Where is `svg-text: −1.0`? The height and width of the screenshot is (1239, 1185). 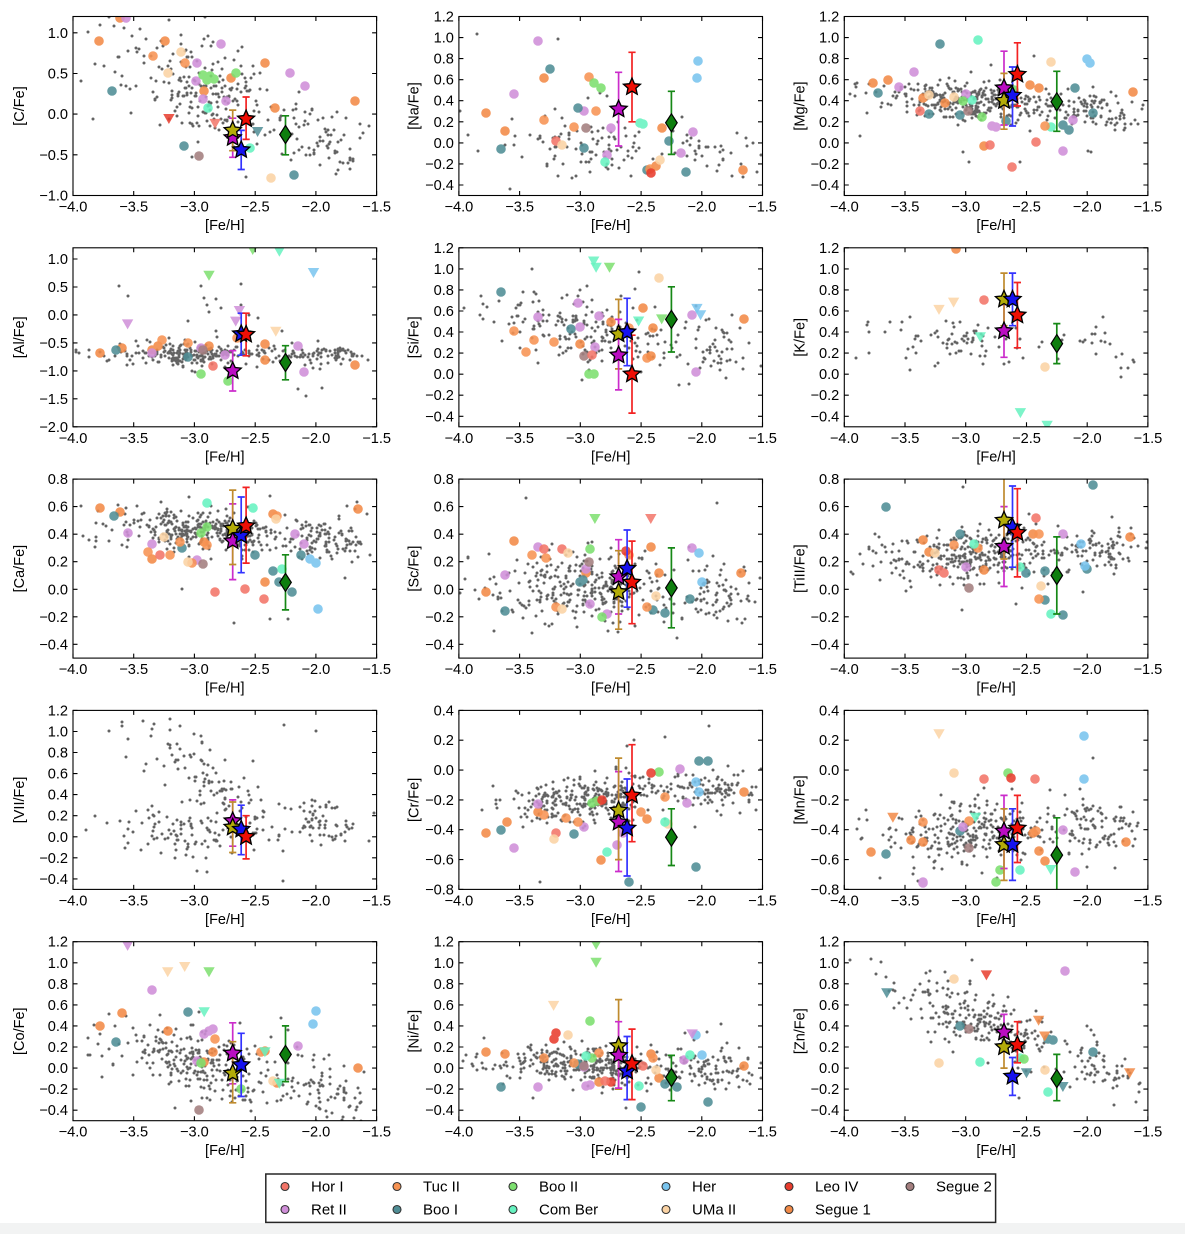 svg-text: −1.0 is located at coordinates (53, 197).